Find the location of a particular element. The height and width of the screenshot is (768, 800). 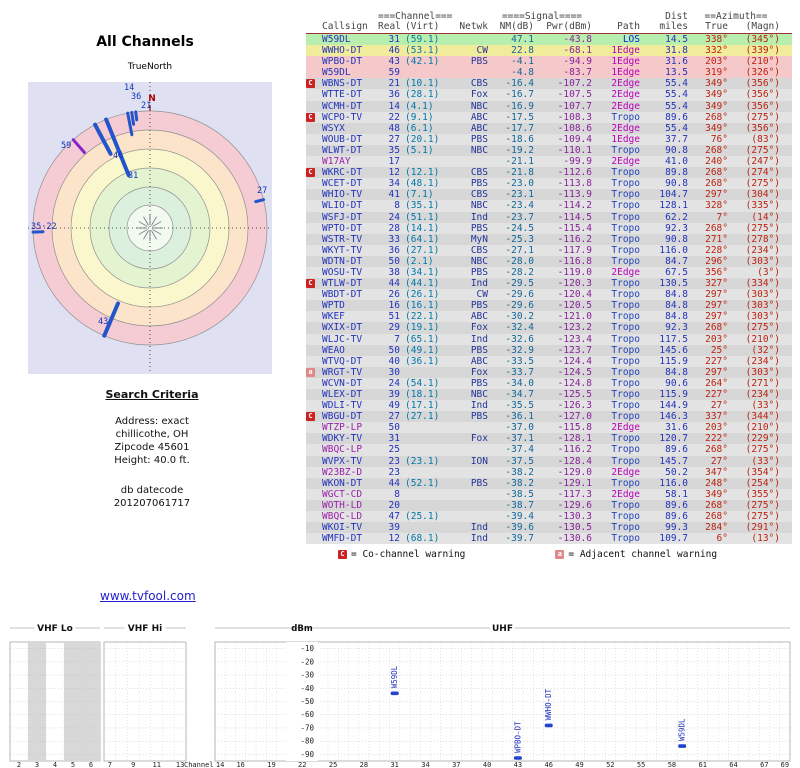

cell-virt: (36.1) is located at coordinates (422, 361).